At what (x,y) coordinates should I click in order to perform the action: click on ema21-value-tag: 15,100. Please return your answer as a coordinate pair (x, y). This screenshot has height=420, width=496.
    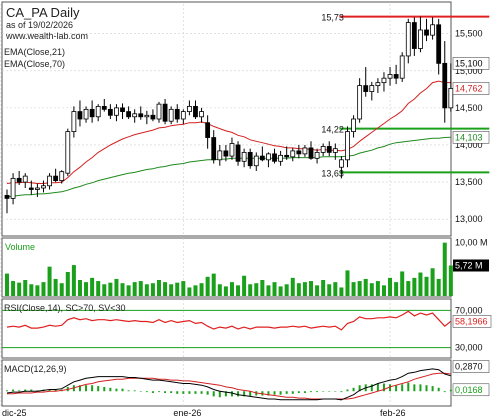
    Looking at the image, I should click on (469, 63).